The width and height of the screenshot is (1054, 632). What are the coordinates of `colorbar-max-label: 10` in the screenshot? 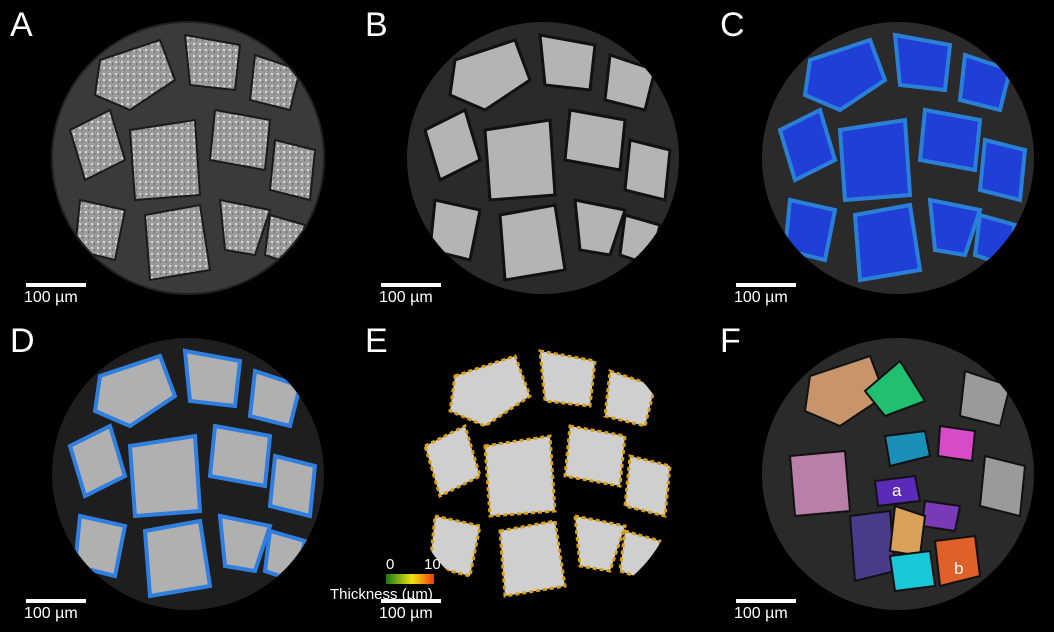 It's located at (432, 564).